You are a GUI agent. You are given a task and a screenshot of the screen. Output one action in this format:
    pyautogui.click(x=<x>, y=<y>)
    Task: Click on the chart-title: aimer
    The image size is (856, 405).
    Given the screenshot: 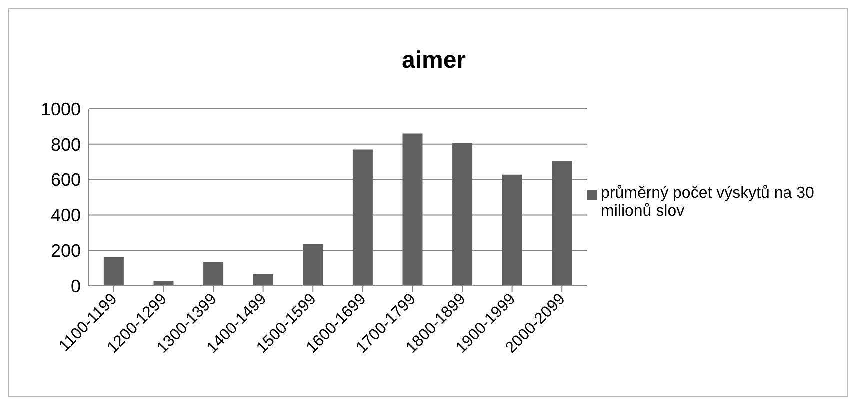 What is the action you would take?
    pyautogui.click(x=434, y=61)
    